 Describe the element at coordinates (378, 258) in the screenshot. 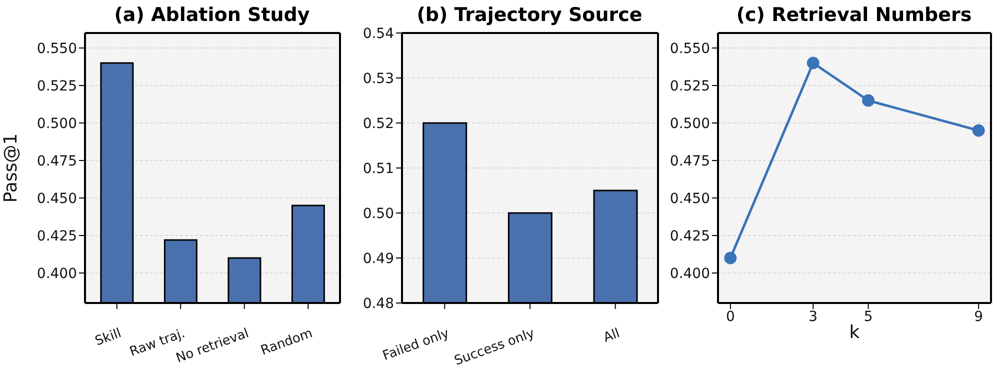

I see `y-tick-label: 0.49` at that location.